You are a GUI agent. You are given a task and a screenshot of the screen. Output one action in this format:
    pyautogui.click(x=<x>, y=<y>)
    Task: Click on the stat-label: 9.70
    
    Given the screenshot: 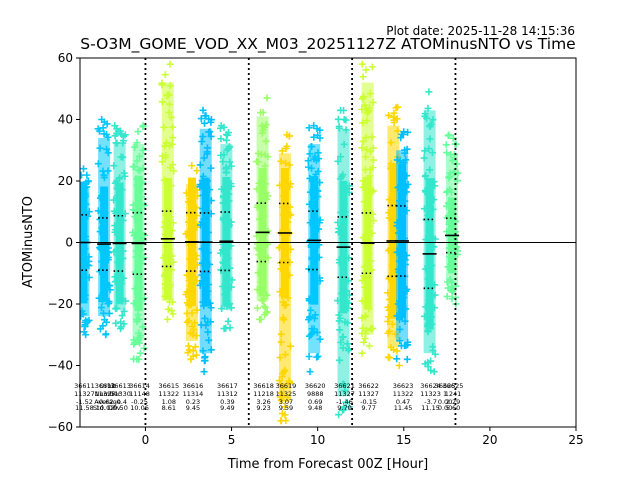 What is the action you would take?
    pyautogui.click(x=344, y=408)
    